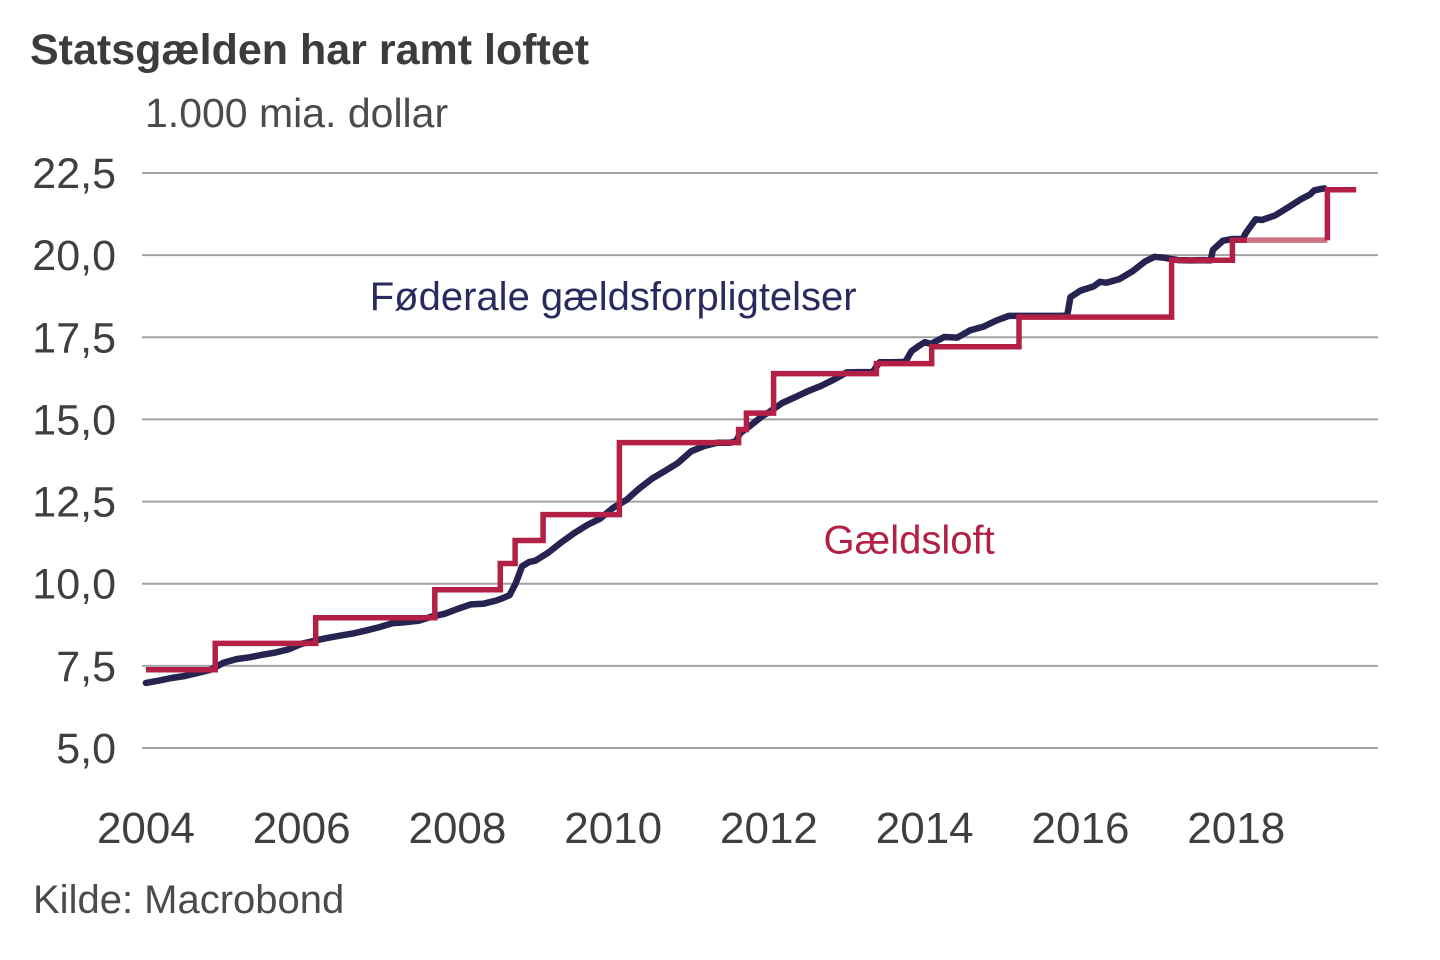  What do you see at coordinates (1236, 828) in the screenshot?
I see `x-tick-label: 2018` at bounding box center [1236, 828].